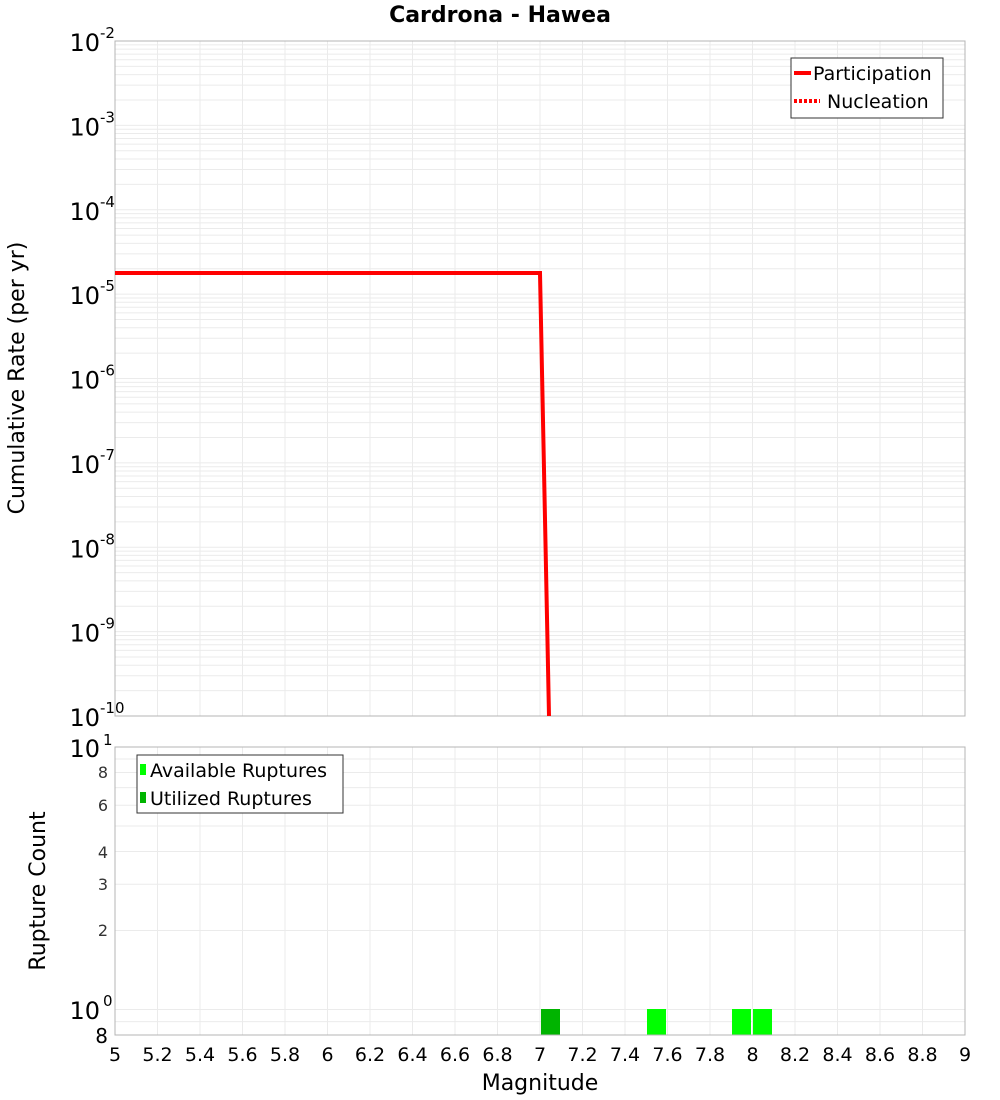 The width and height of the screenshot is (1000, 1100). Describe the element at coordinates (965, 1055) in the screenshot. I see `x-tick-label: 9` at that location.